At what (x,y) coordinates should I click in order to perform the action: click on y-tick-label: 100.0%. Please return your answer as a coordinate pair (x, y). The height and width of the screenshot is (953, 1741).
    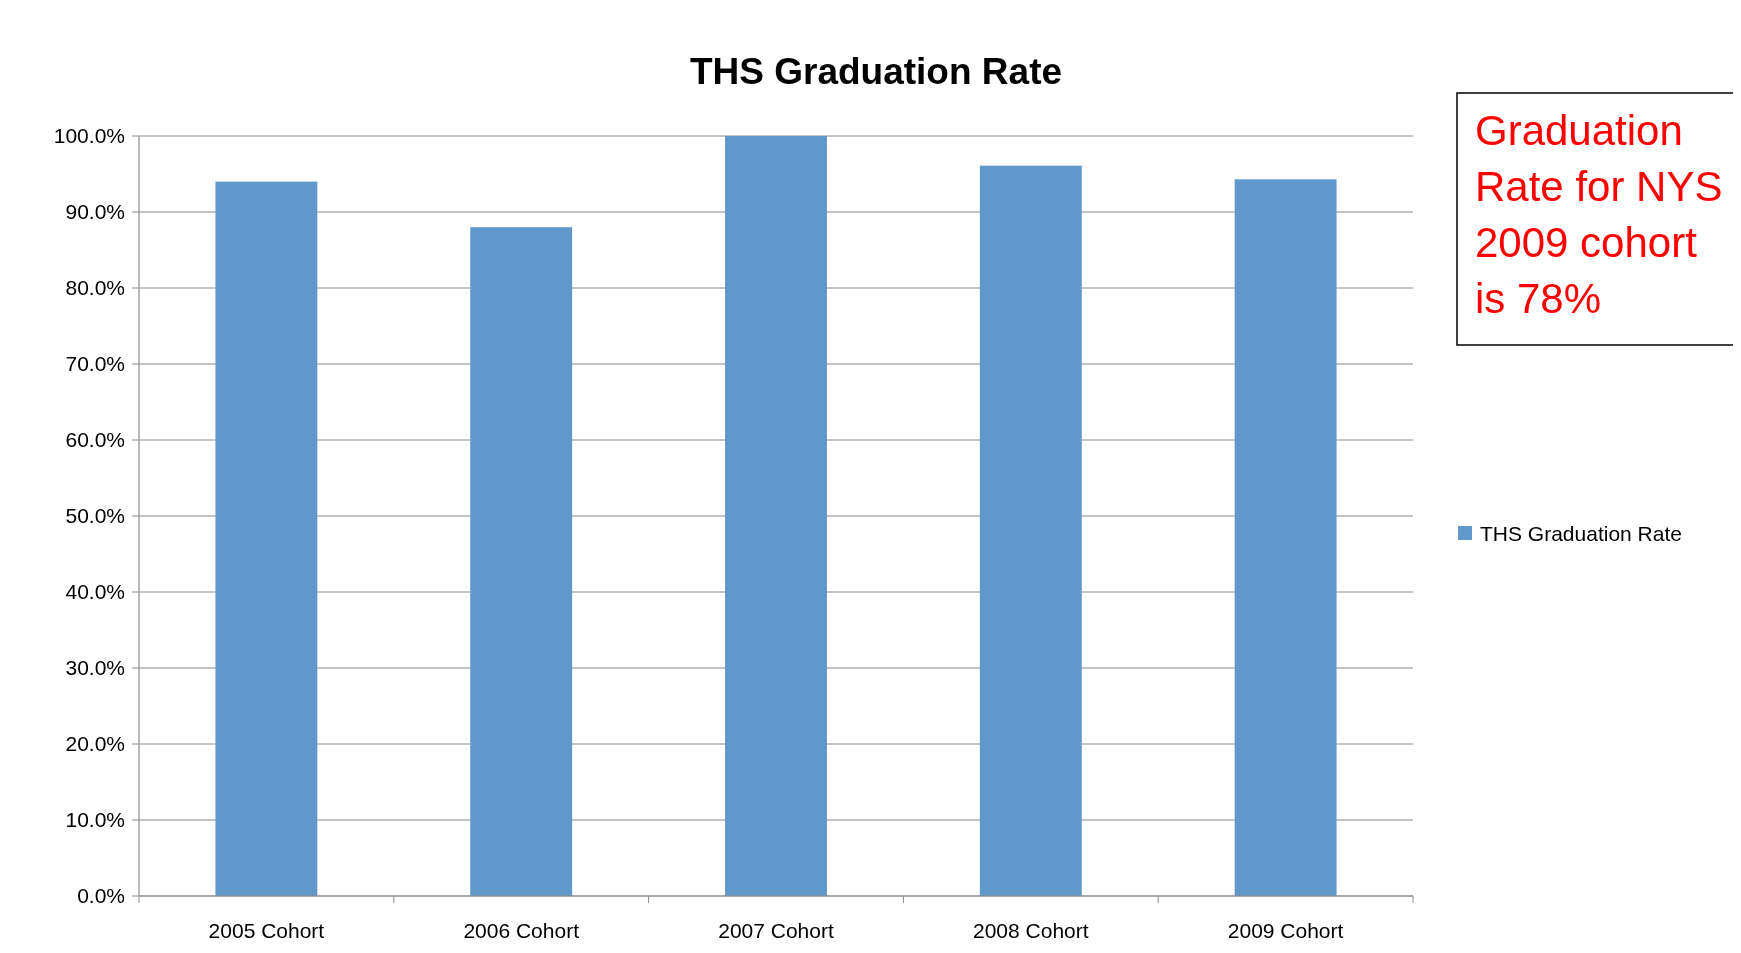
    Looking at the image, I should click on (89, 136).